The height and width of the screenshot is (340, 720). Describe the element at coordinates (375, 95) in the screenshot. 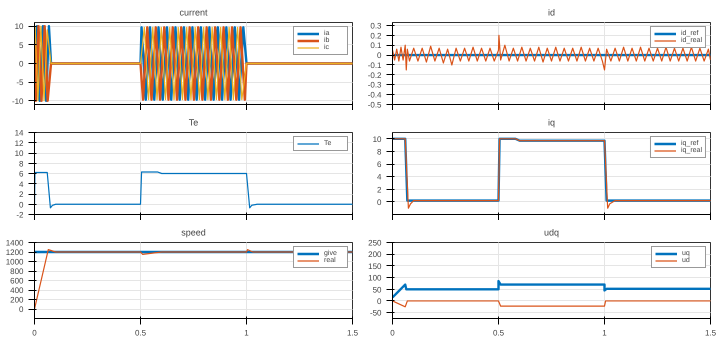

I see `y-tick-label: -0.4` at that location.